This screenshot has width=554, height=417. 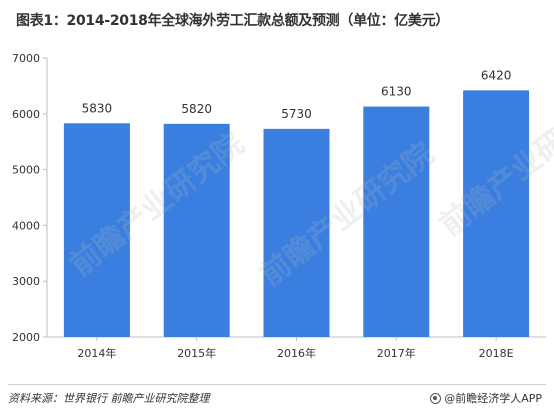 I want to click on y-tick-label: 4000, so click(x=26, y=225).